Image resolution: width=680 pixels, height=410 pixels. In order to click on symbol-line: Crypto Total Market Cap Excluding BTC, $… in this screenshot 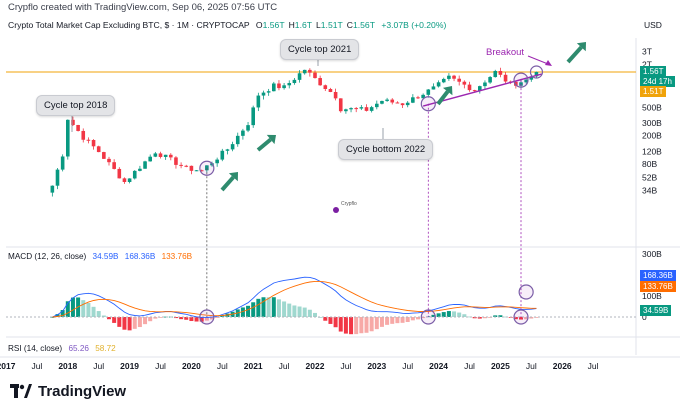, I will do `click(227, 25)`.